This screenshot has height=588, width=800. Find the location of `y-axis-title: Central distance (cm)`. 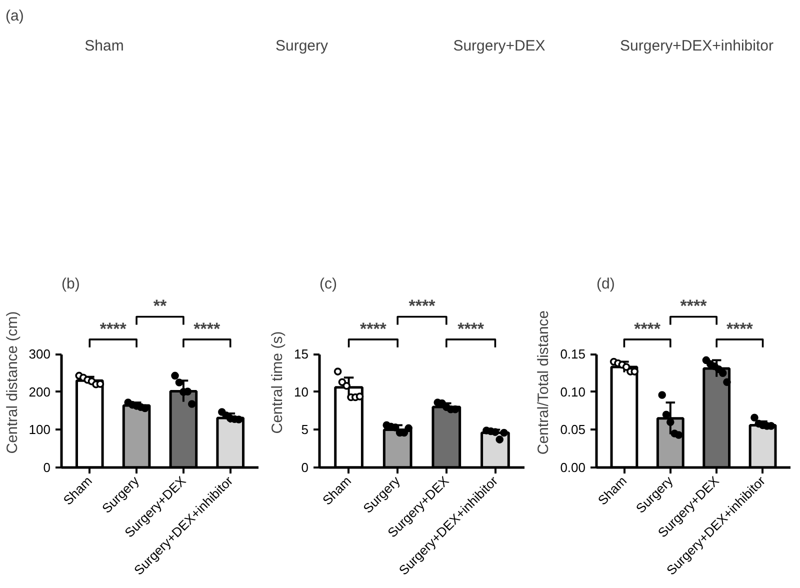

y-axis-title: Central distance (cm) is located at coordinates (12, 382).